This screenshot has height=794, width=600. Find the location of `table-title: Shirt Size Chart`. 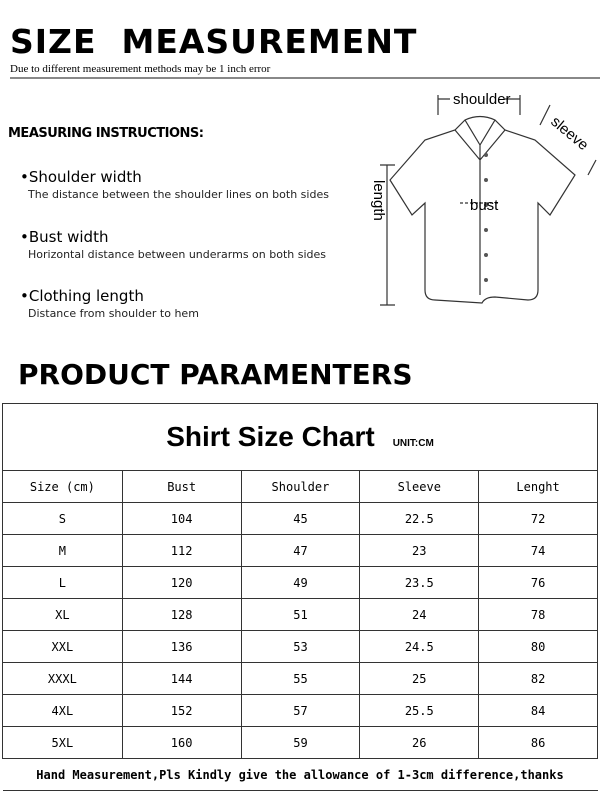

table-title: Shirt Size Chart is located at coordinates (270, 436).